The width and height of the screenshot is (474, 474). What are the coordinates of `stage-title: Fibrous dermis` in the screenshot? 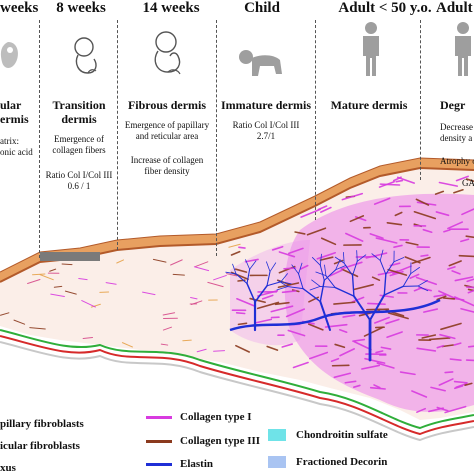 It's located at (167, 105).